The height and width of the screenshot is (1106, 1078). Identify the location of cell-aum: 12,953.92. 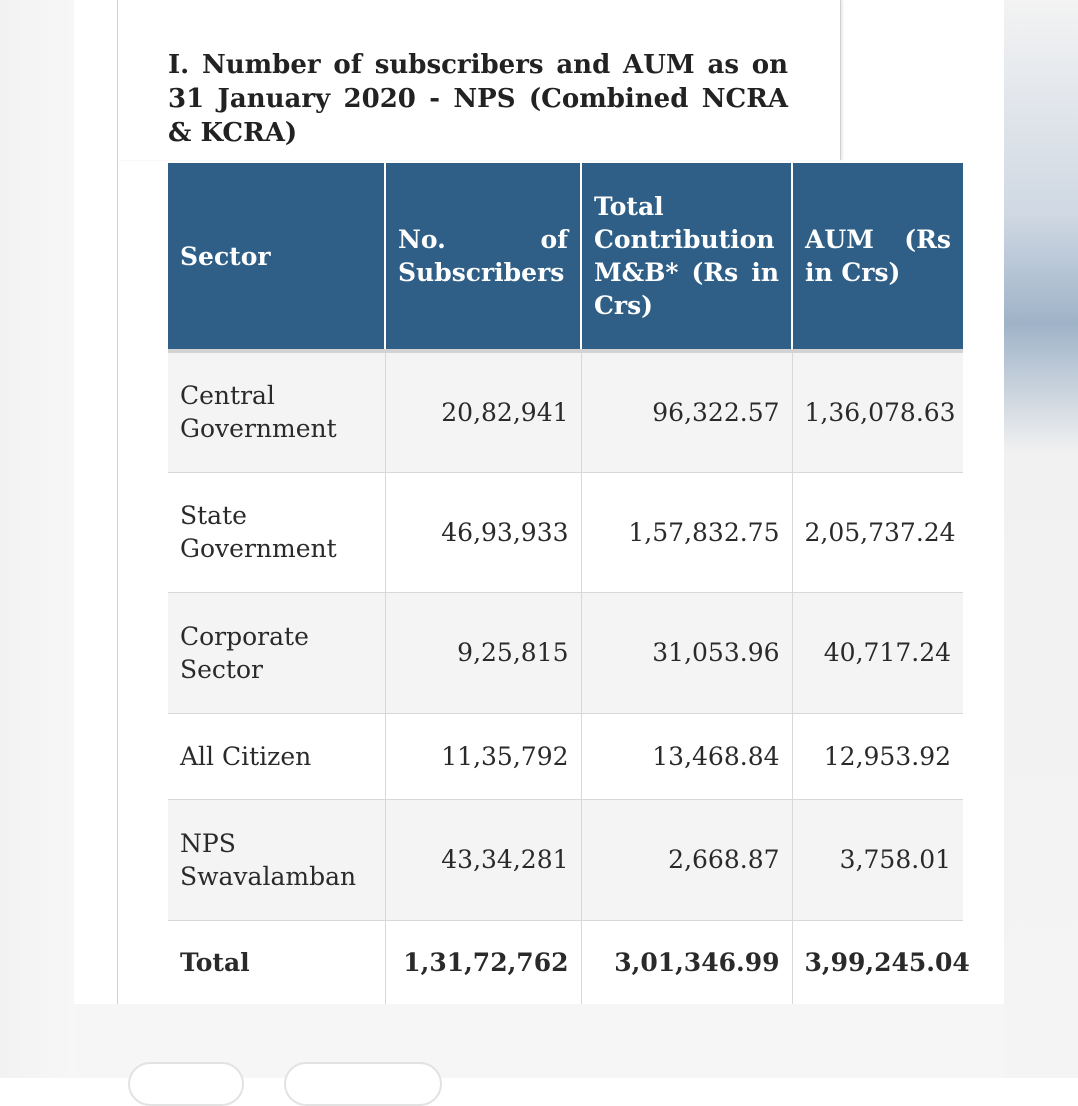
(877, 756).